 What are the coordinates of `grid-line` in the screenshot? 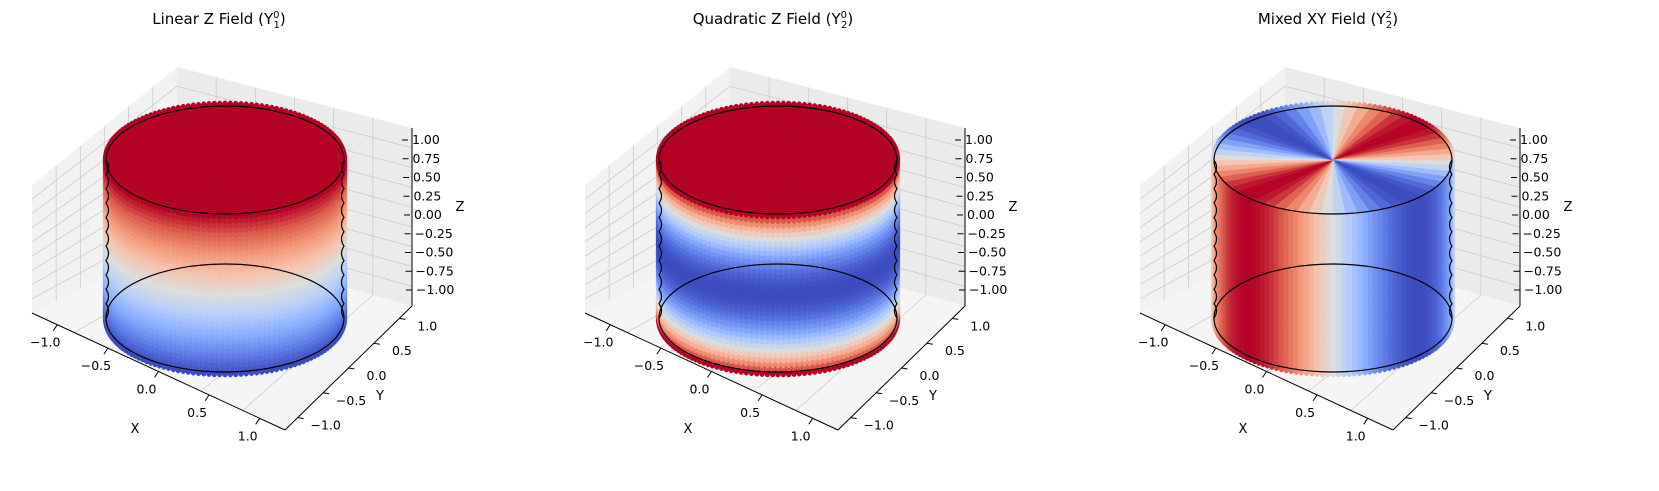 It's located at (104, 142).